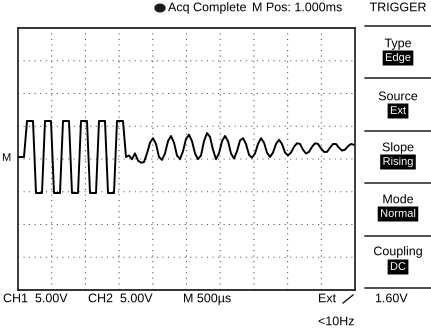 The height and width of the screenshot is (329, 431). What do you see at coordinates (297, 7) in the screenshot?
I see `text: M Pos: 1.000ms` at bounding box center [297, 7].